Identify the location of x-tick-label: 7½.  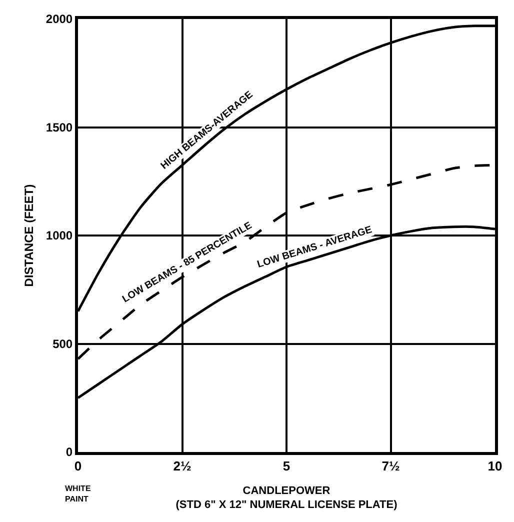
(391, 466).